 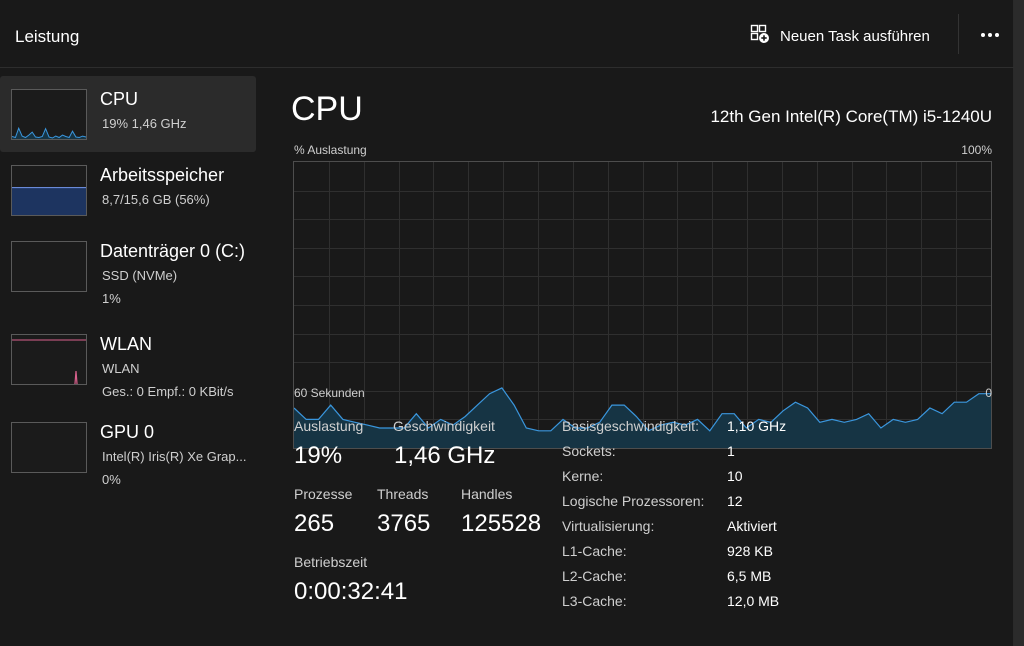 I want to click on more-options-button, so click(x=990, y=35).